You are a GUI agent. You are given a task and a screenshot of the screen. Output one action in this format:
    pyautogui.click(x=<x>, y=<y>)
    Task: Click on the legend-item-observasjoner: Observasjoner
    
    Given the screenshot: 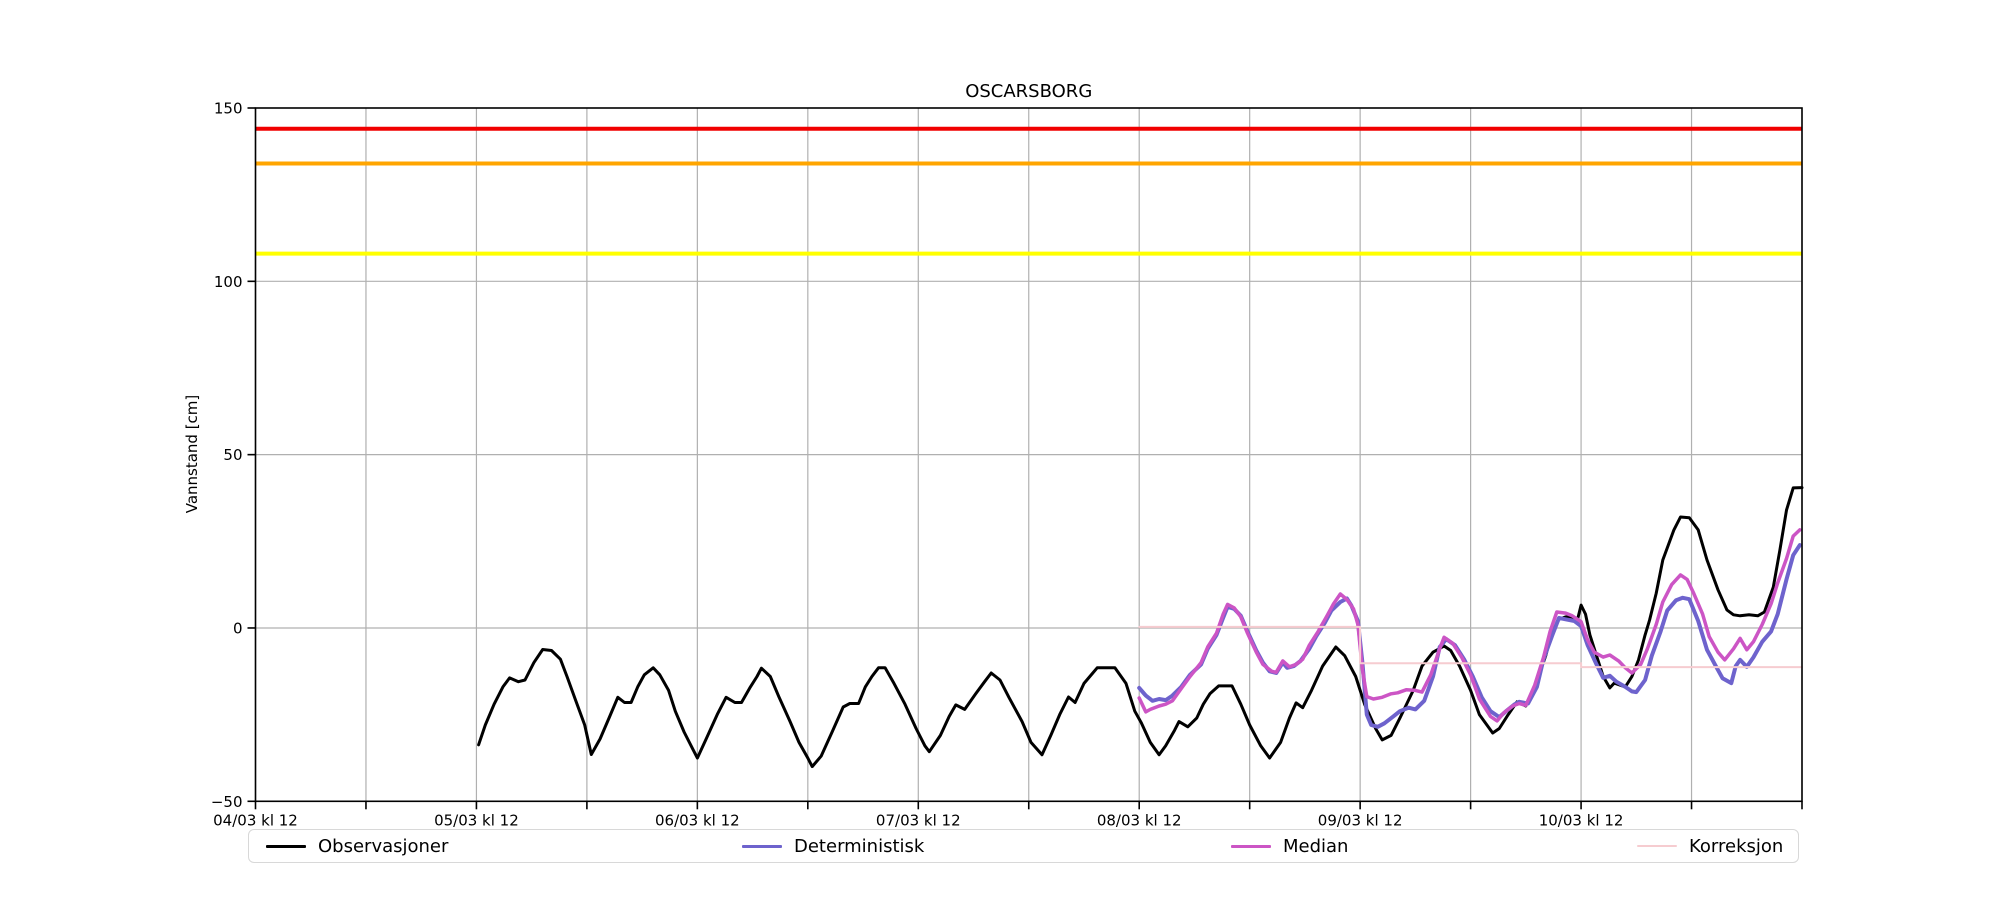 What is the action you would take?
    pyautogui.click(x=357, y=846)
    